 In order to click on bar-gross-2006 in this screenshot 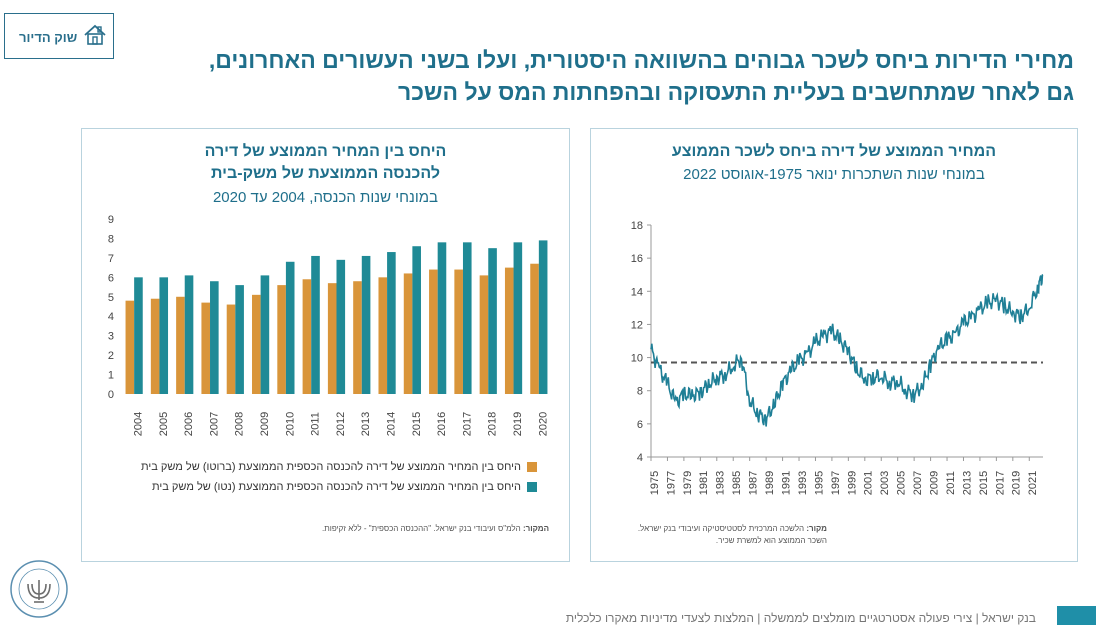, I will do `click(180, 345)`.